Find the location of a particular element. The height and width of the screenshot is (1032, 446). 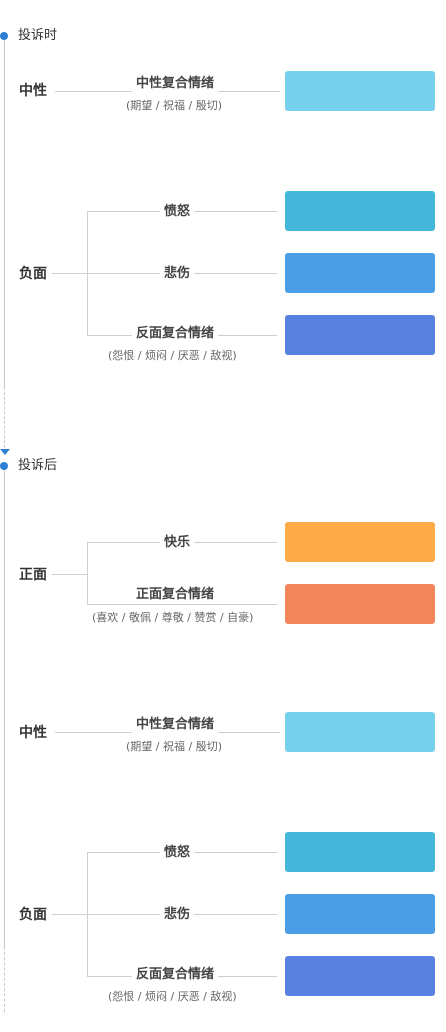

emotion-sub-label: (喜欢 / 敬佩 / 尊敬 / 赞赏 / 自豪) is located at coordinates (173, 617).